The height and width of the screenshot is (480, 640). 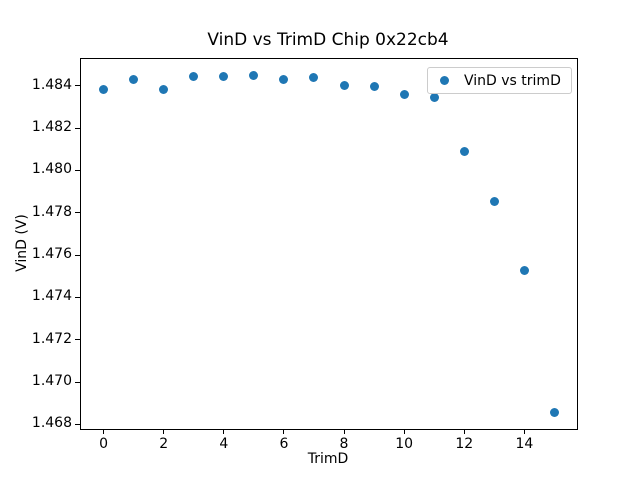 What do you see at coordinates (51, 296) in the screenshot?
I see `y-tick-label: 1.474` at bounding box center [51, 296].